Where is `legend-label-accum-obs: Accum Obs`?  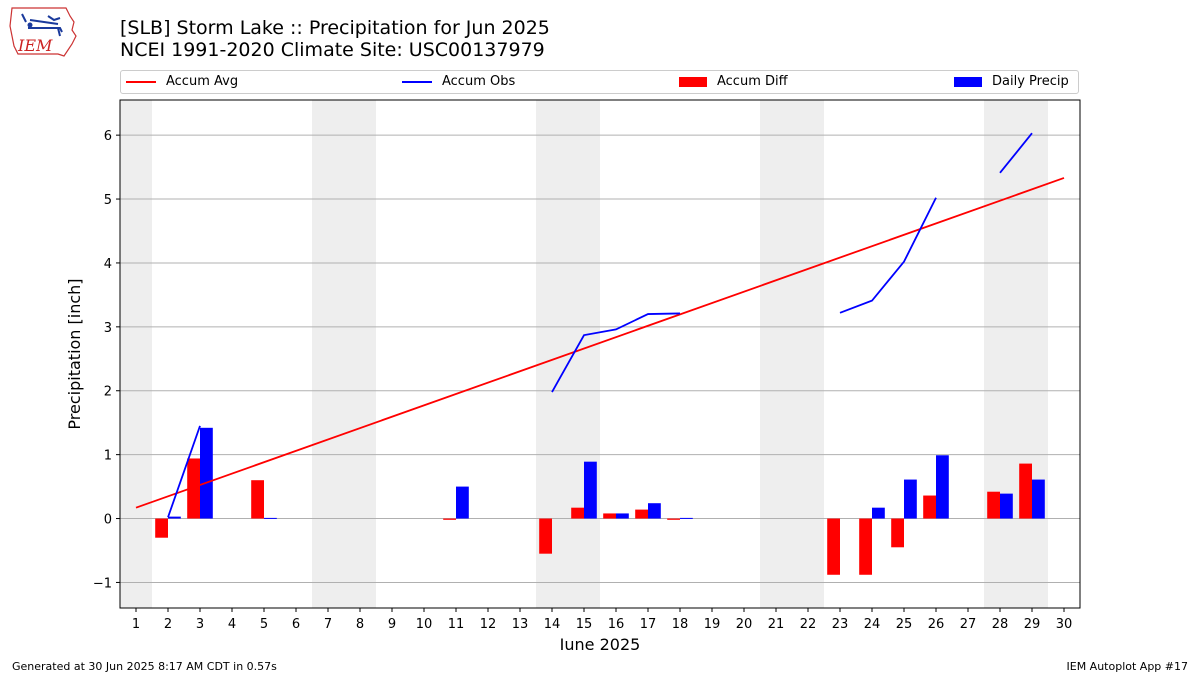
legend-label-accum-obs: Accum Obs is located at coordinates (479, 81).